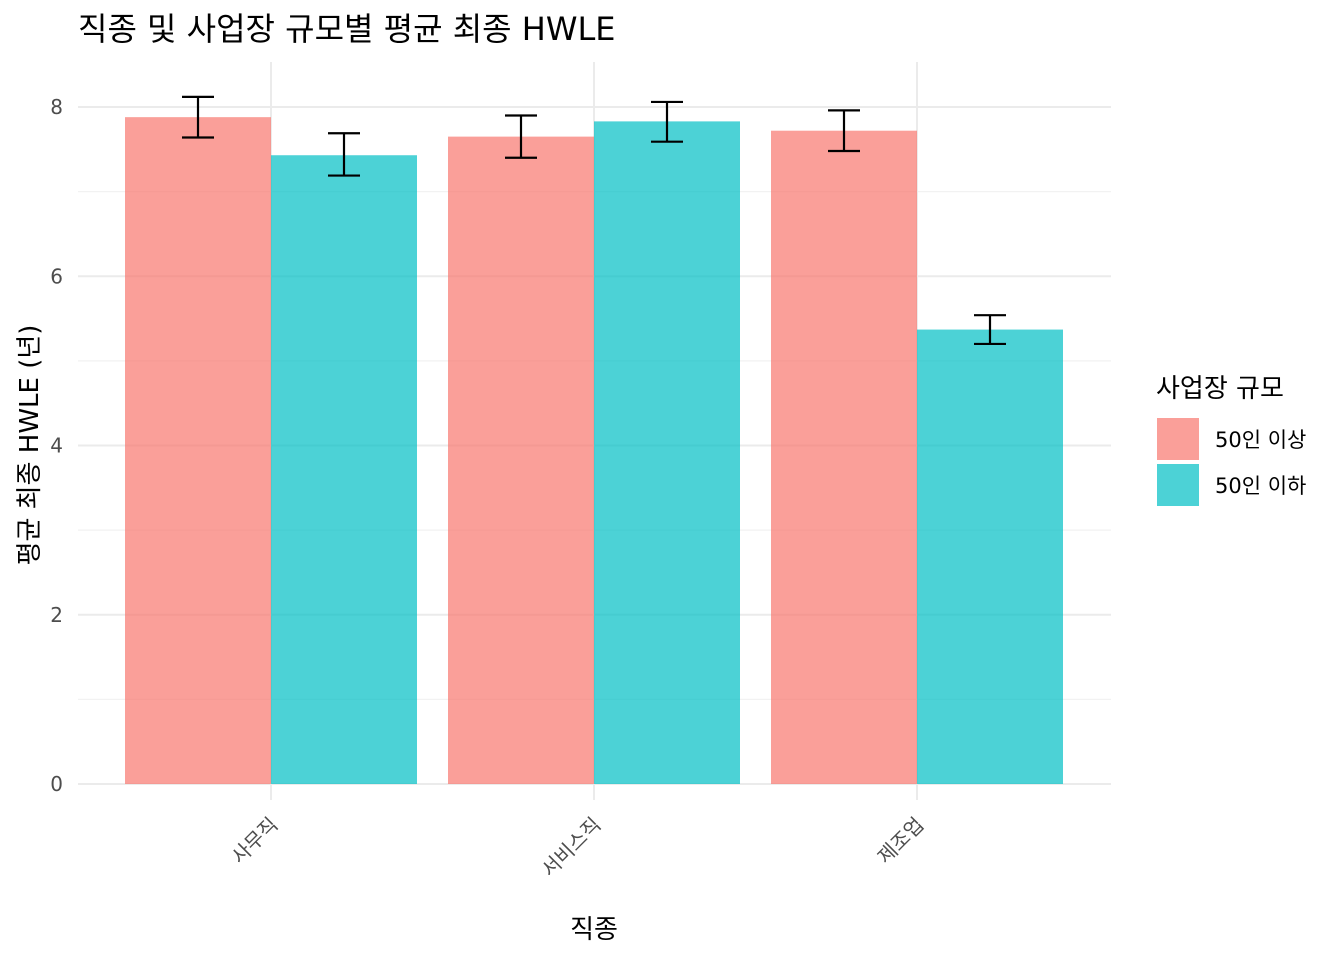 This screenshot has width=1344, height=960. What do you see at coordinates (990, 556) in the screenshot?
I see `bar-제조업-50인 이하` at bounding box center [990, 556].